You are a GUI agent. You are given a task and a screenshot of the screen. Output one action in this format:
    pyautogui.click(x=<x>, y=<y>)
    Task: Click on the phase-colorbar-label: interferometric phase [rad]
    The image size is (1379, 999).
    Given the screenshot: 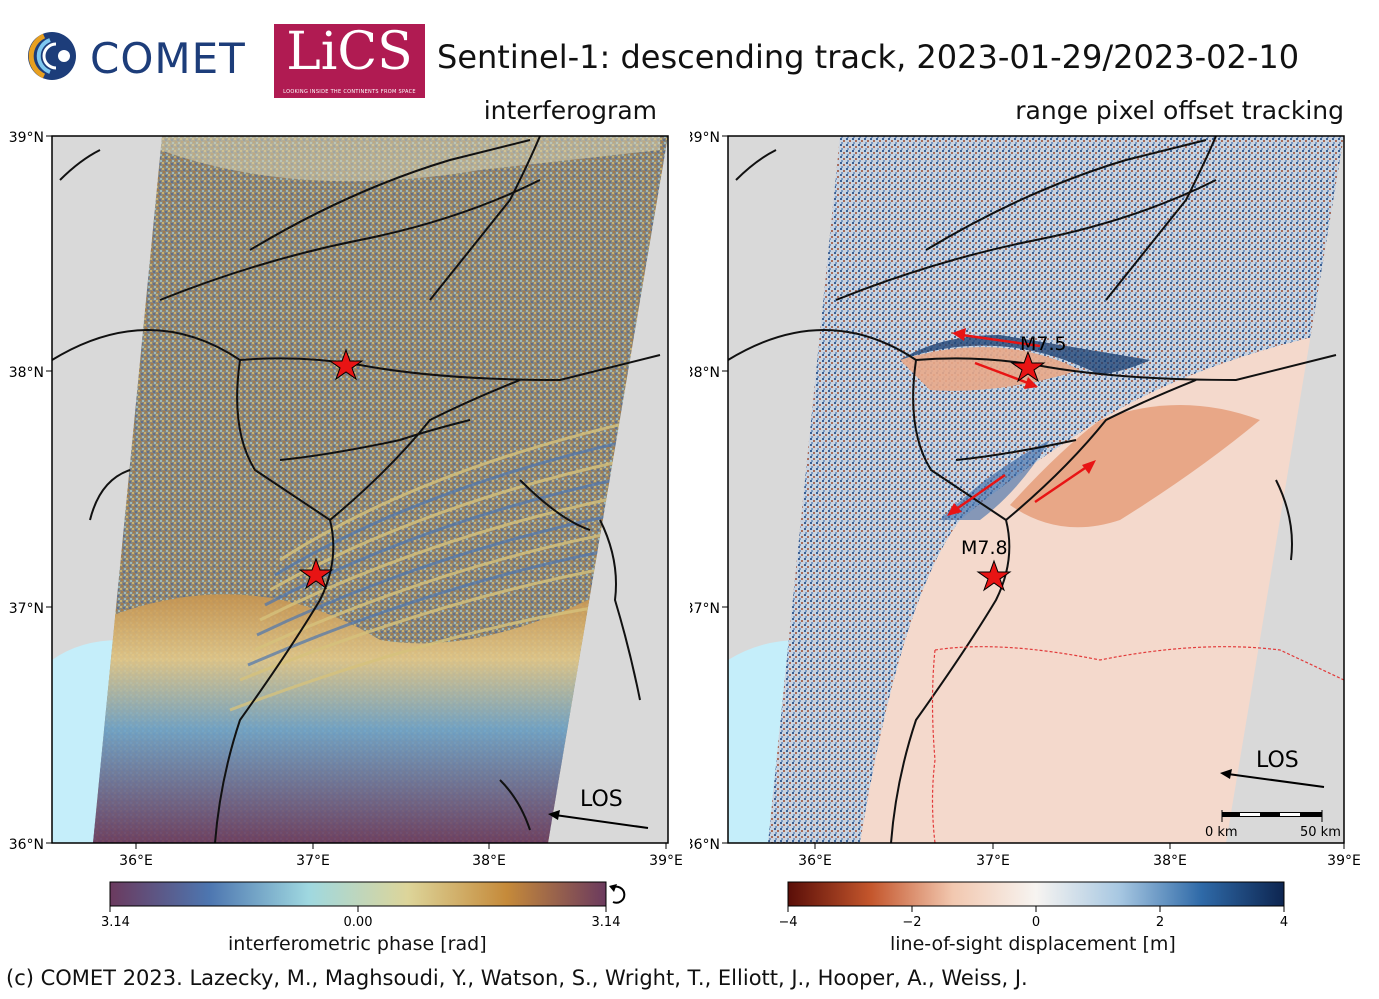 What is the action you would take?
    pyautogui.click(x=357, y=944)
    